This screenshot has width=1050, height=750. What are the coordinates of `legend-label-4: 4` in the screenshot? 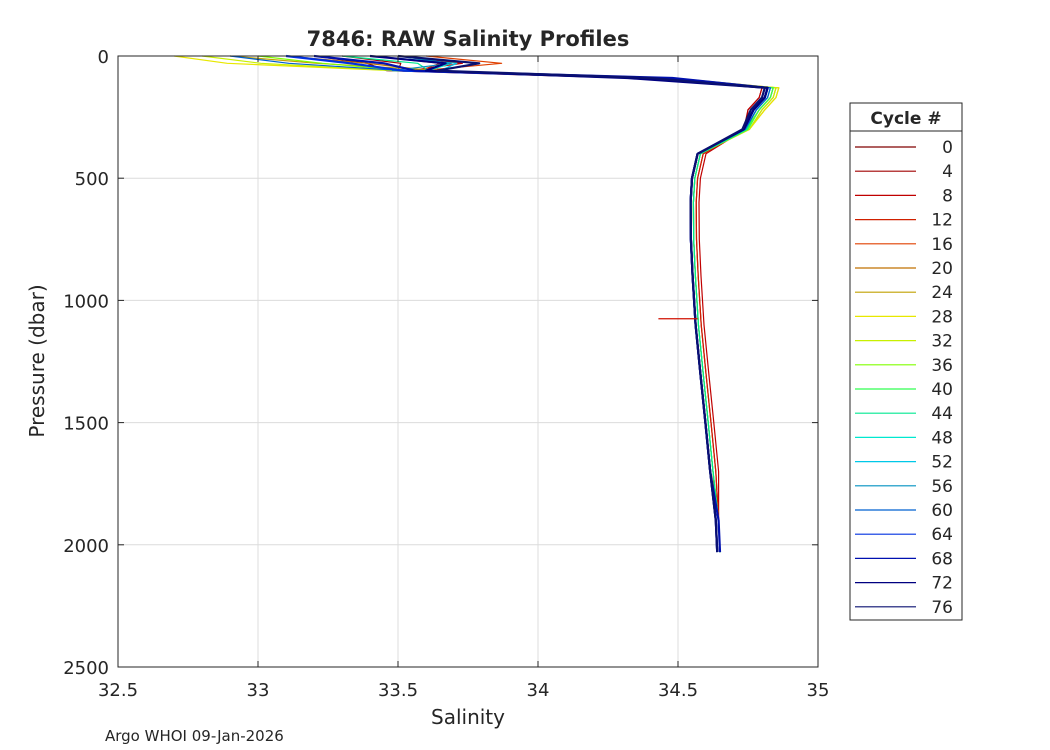 It's located at (947, 172).